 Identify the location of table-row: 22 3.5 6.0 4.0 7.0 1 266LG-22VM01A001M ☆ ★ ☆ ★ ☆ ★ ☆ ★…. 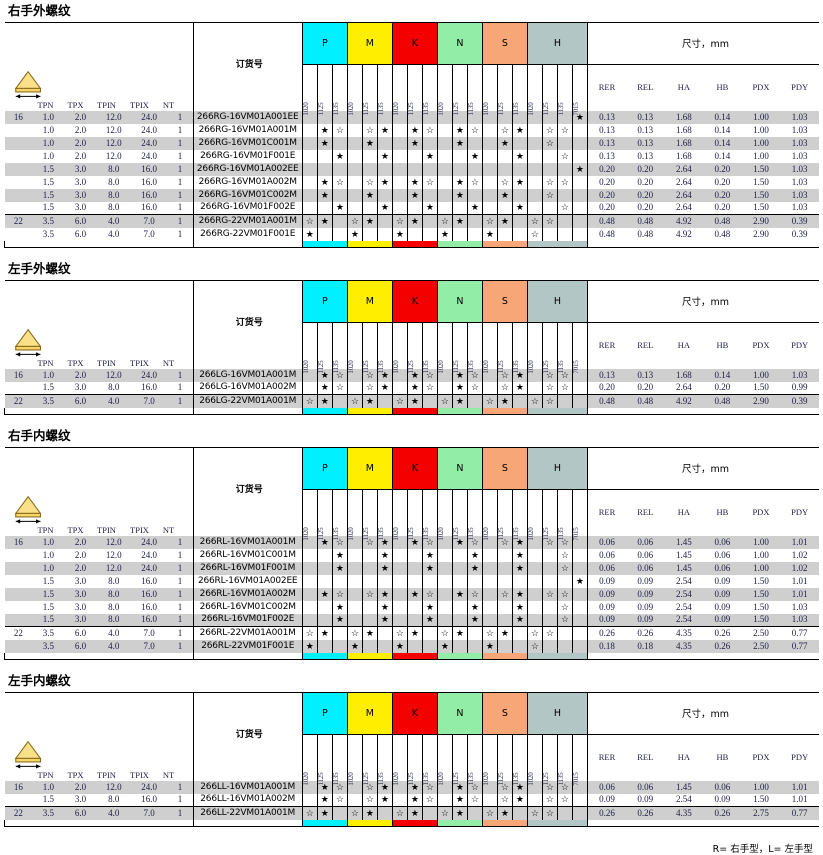
(411, 401).